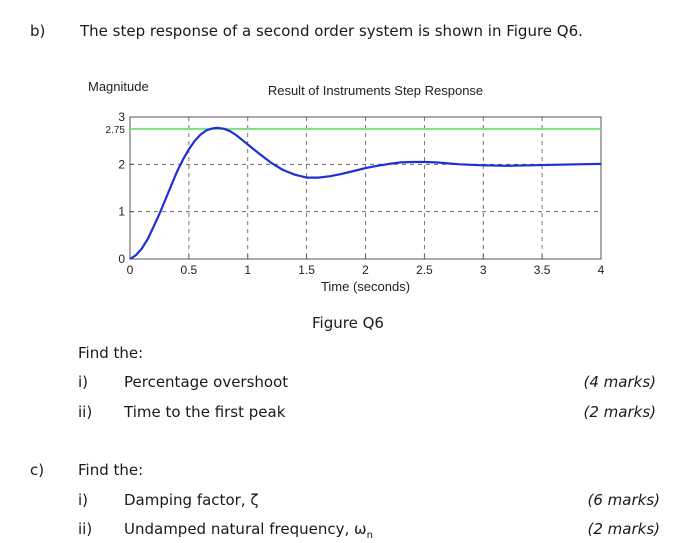 Image resolution: width=700 pixels, height=543 pixels. Describe the element at coordinates (118, 86) in the screenshot. I see `y-axis-label: Magnitude` at that location.